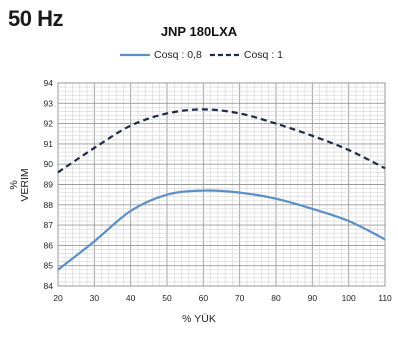 This screenshot has width=398, height=339. What do you see at coordinates (49, 286) in the screenshot?
I see `y-tick-label: 84` at bounding box center [49, 286].